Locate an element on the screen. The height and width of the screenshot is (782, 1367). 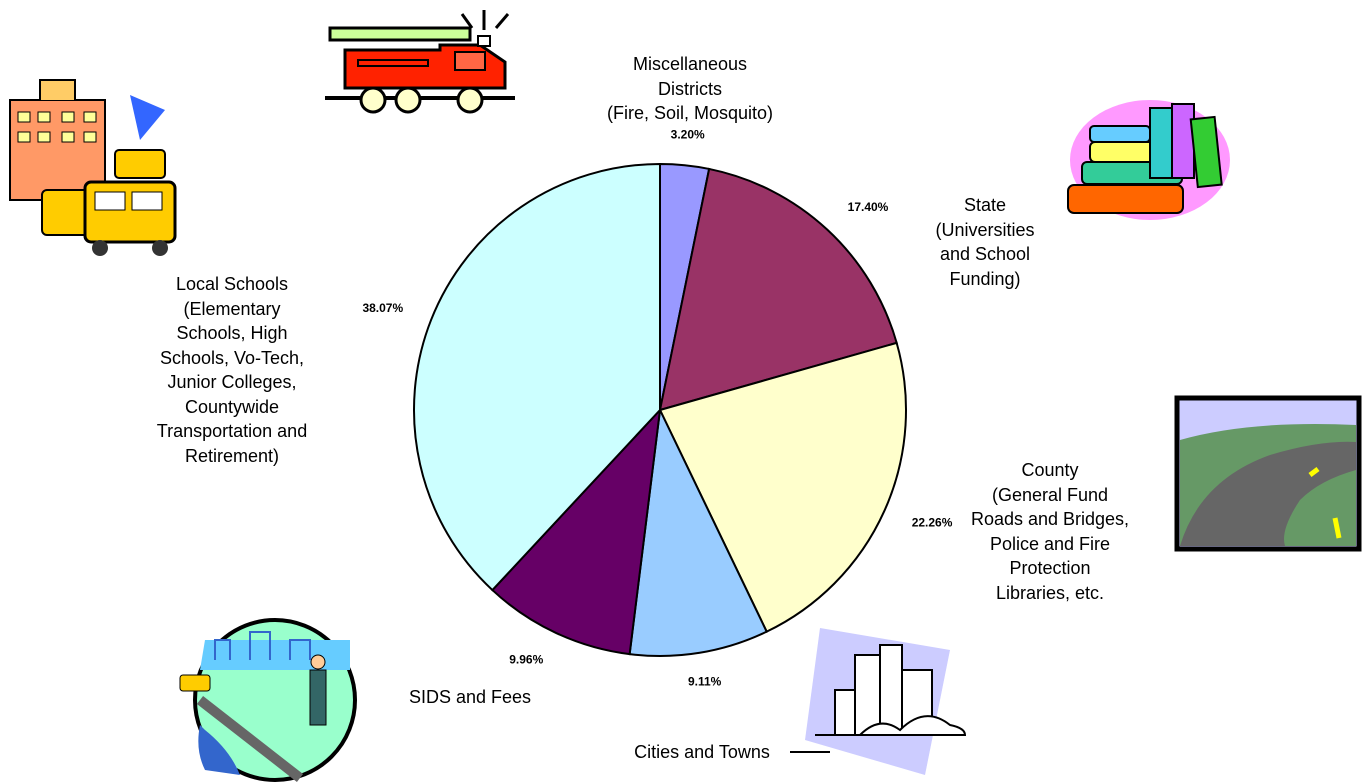
data-label: 38.07% is located at coordinates (382, 308).